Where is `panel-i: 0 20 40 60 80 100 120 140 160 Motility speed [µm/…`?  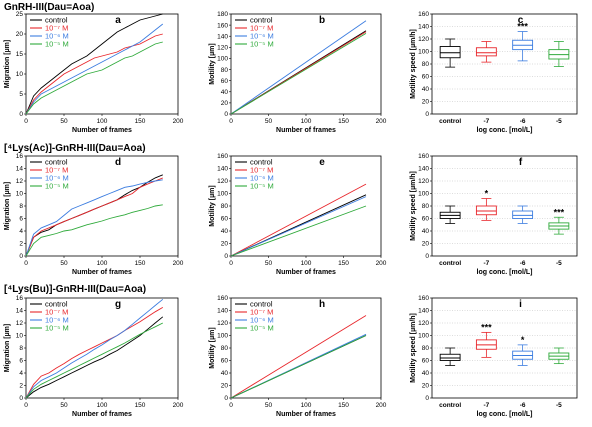
panel-i: 0 20 40 60 80 100 120 140 160 Motility speed [µm/… is located at coordinates (494, 356).